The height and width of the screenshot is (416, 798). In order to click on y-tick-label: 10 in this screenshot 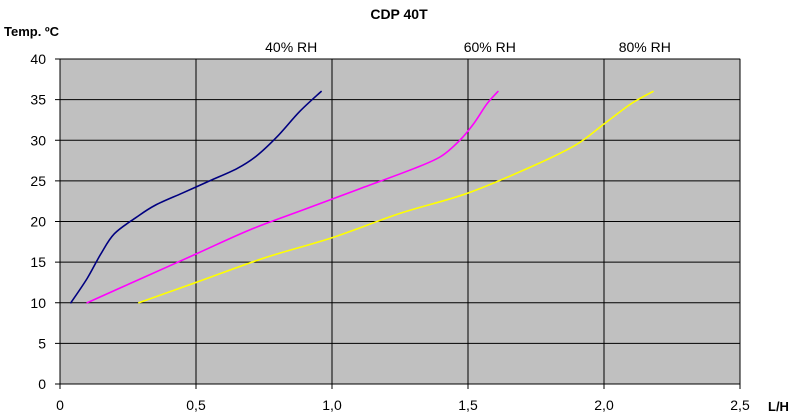, I will do `click(38, 303)`.